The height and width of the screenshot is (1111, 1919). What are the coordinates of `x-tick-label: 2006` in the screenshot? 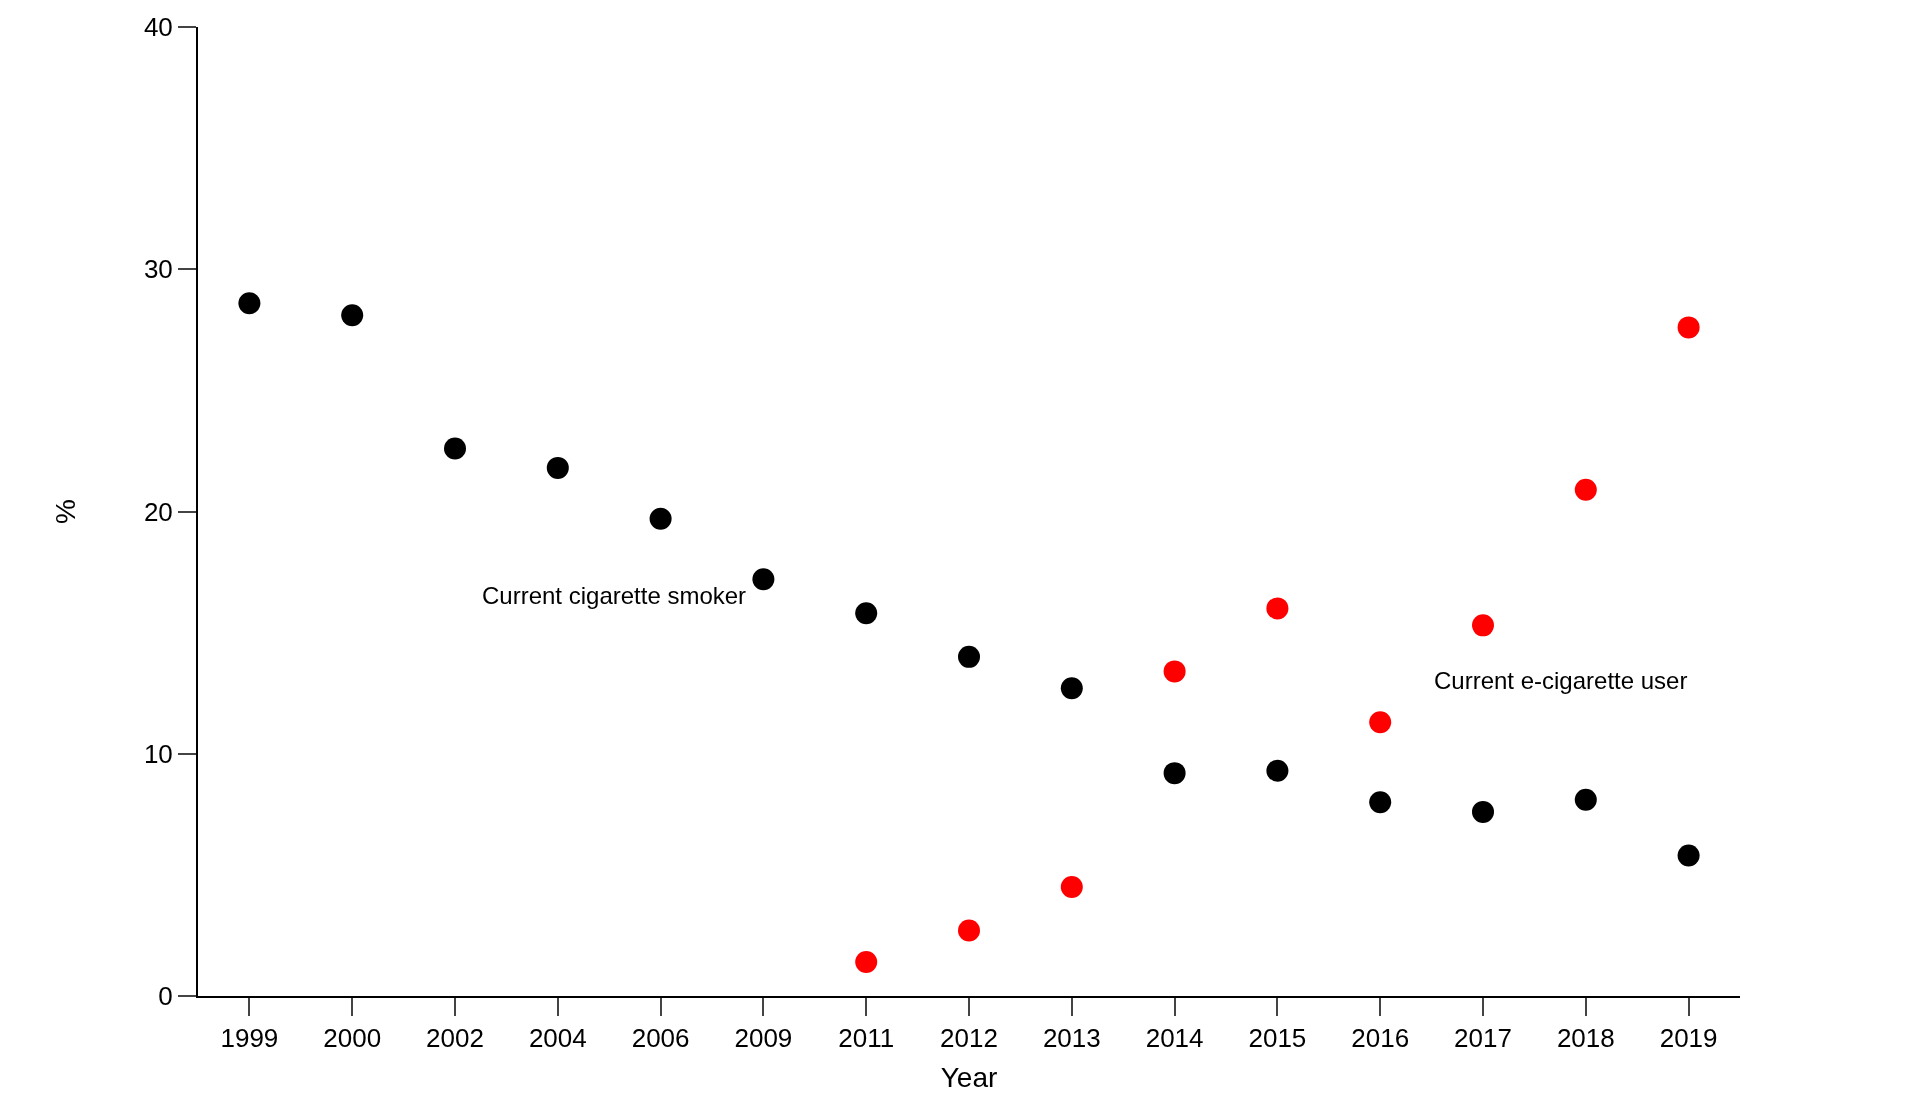 It's located at (660, 1038).